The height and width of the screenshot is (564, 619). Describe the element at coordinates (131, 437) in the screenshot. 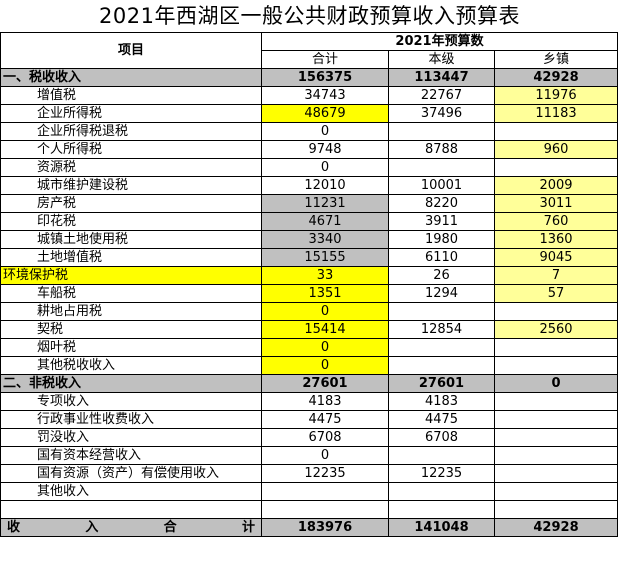

I see `row-label: 罚没收入` at that location.